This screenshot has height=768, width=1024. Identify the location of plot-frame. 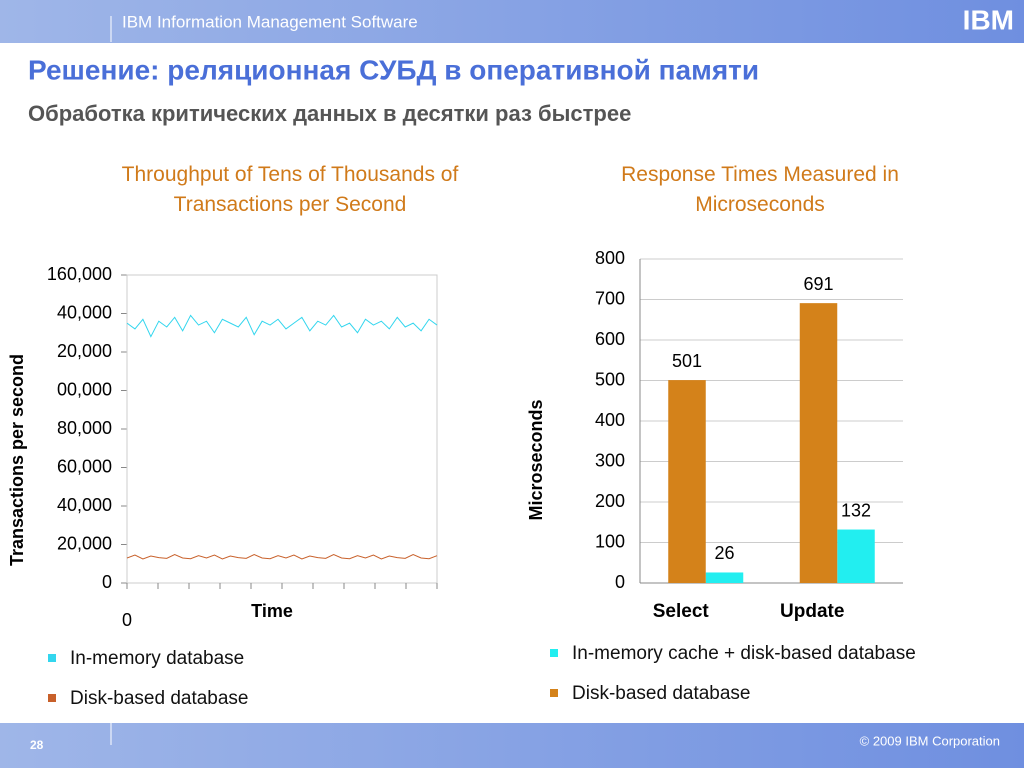
(282, 429).